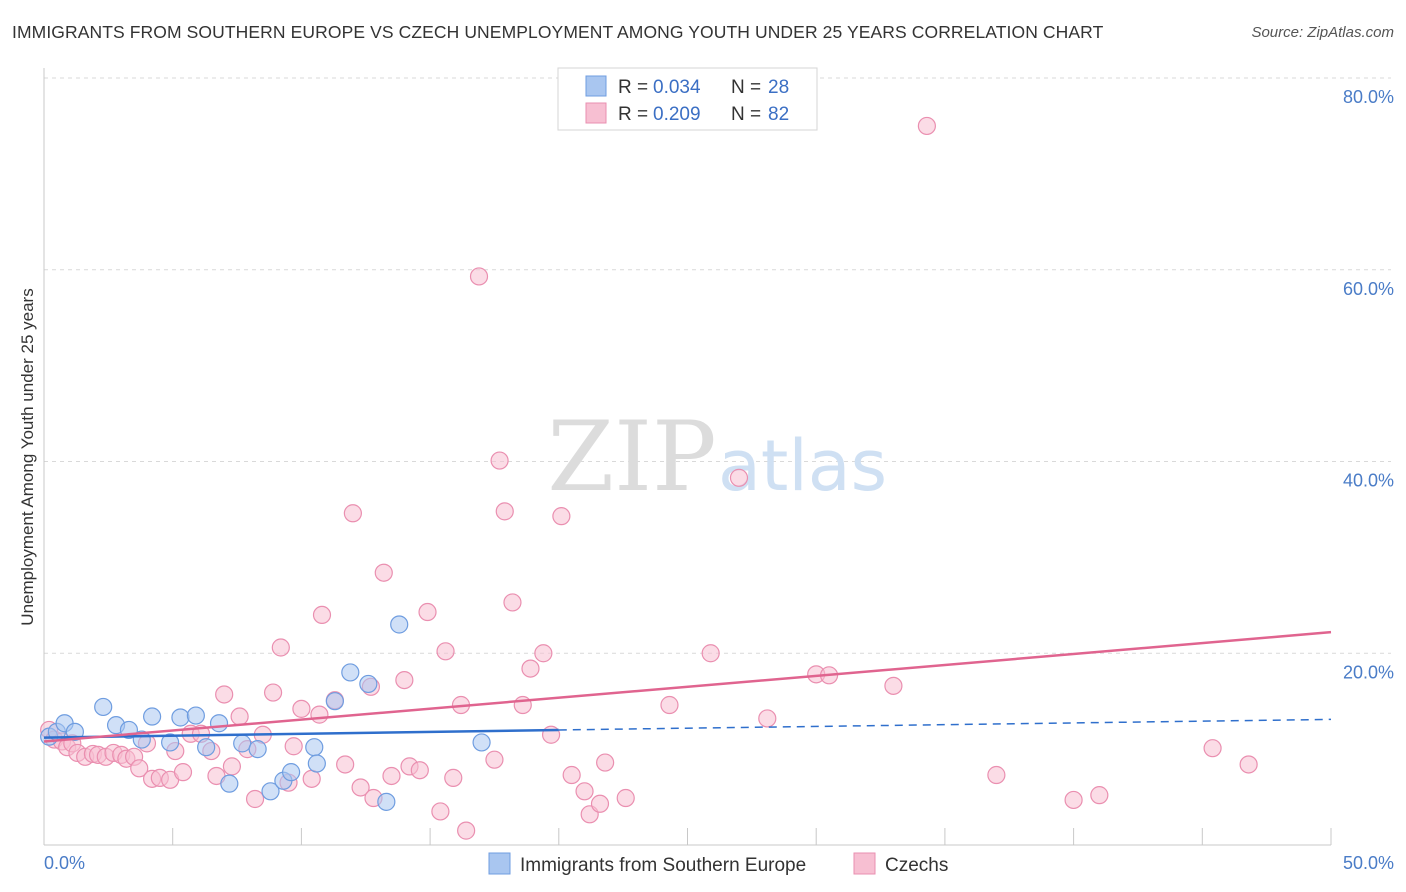  What do you see at coordinates (677, 87) in the screenshot?
I see `legend-r-value-blue: 0.034` at bounding box center [677, 87].